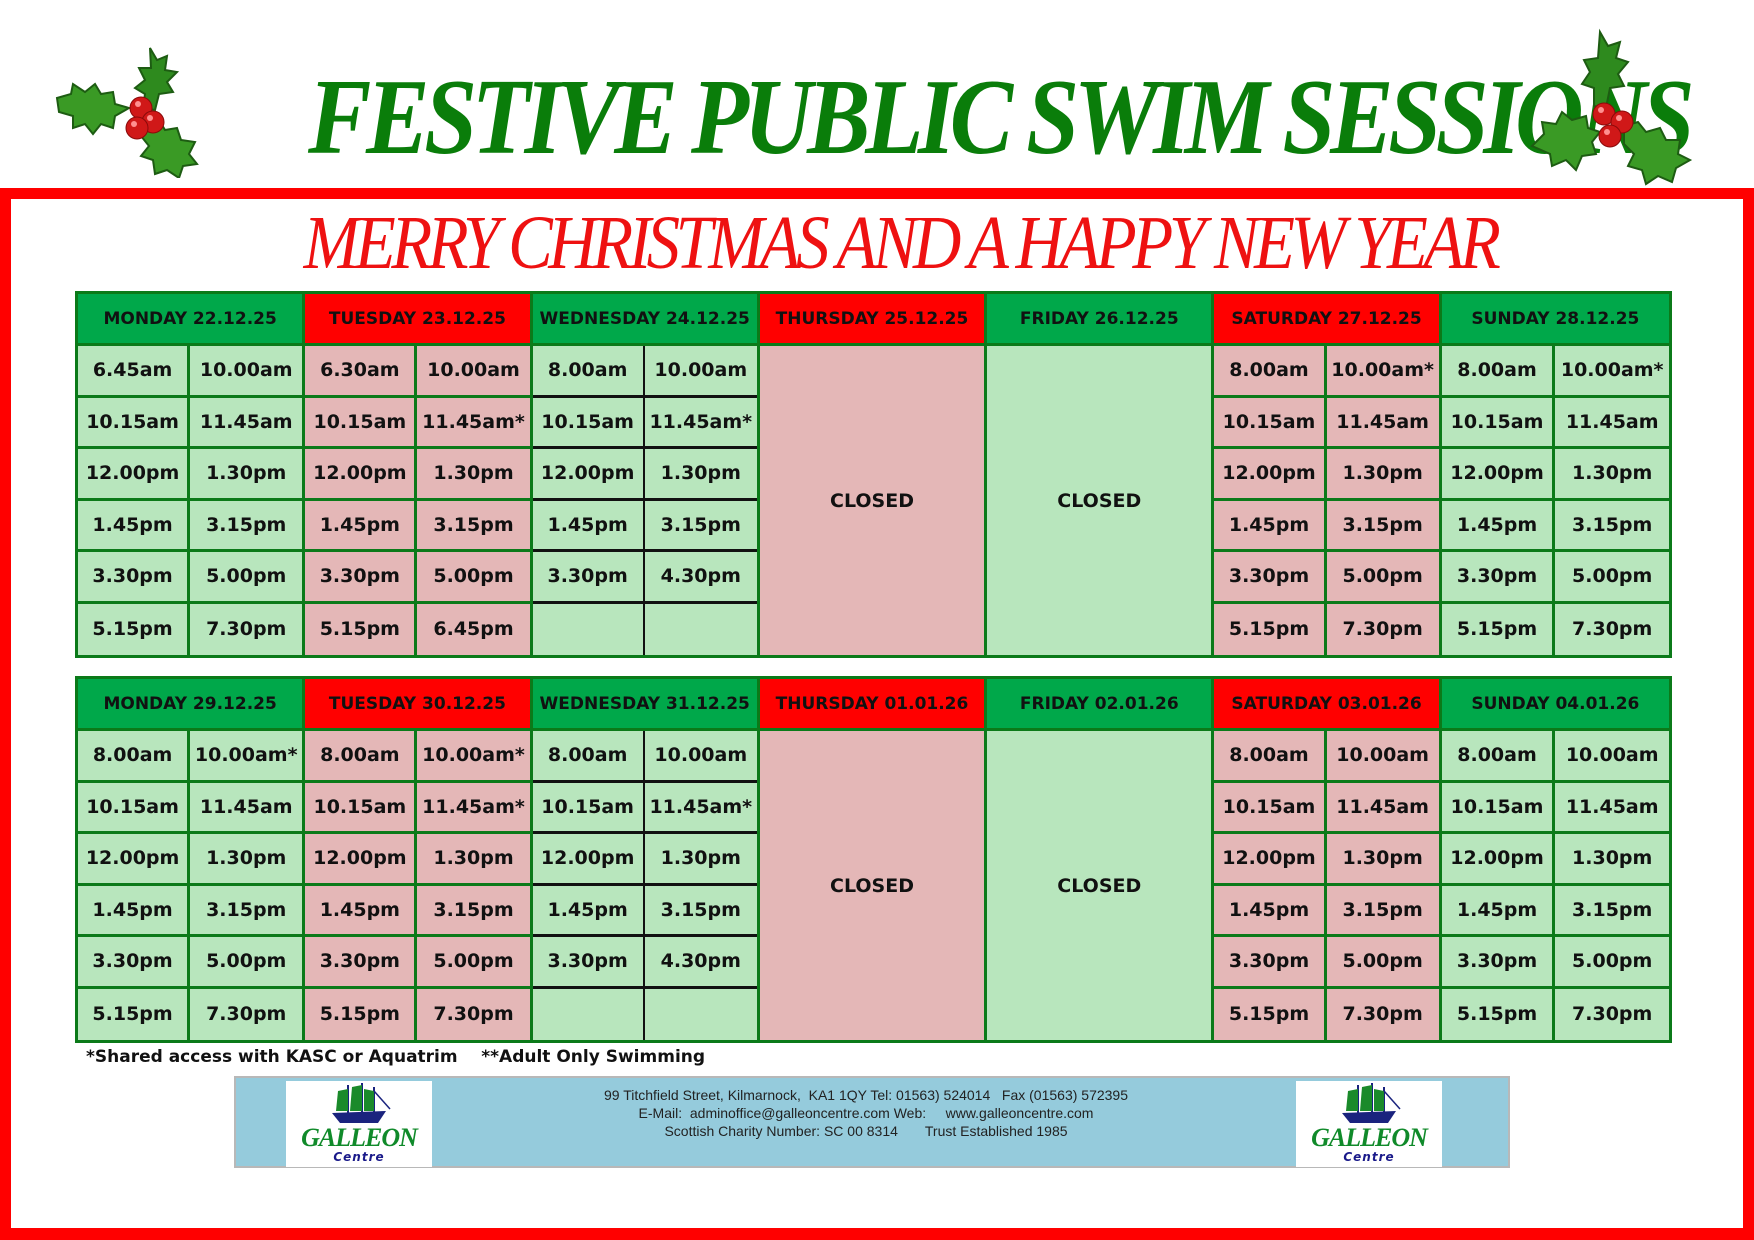  Describe the element at coordinates (419, 320) in the screenshot. I see `day-header-tuesday: TUESDAY 23.12.25` at that location.